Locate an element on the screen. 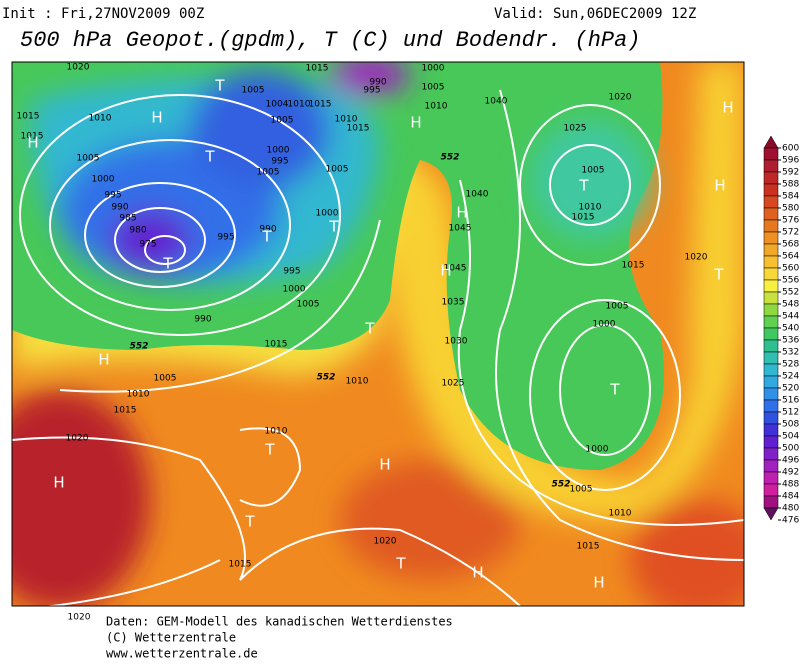 This screenshot has width=812, height=671. colorbar-label: 476 is located at coordinates (790, 521).